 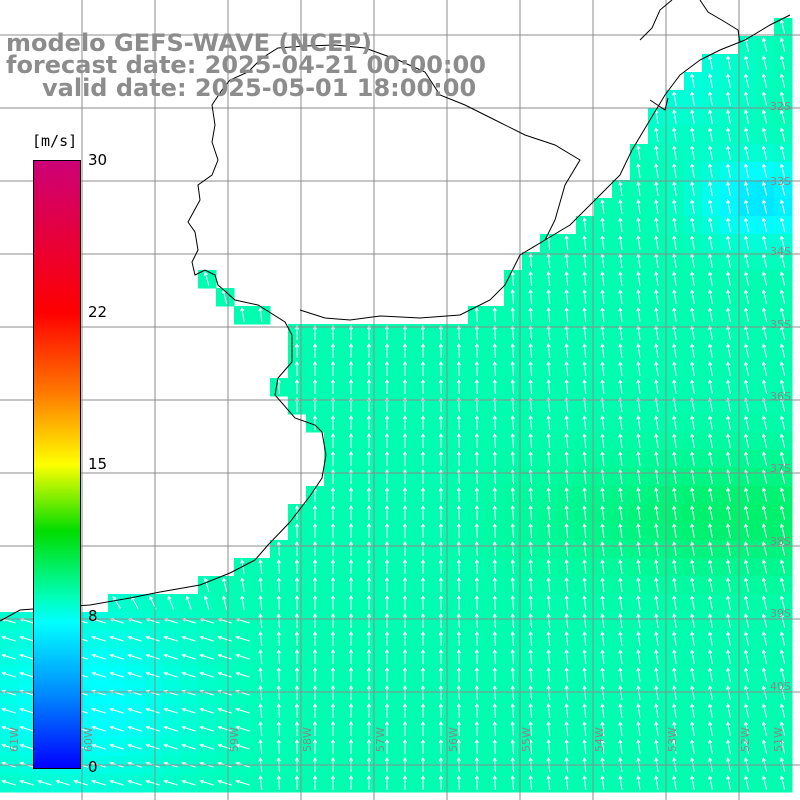 I want to click on longitude-label: 53W, so click(x=672, y=739).